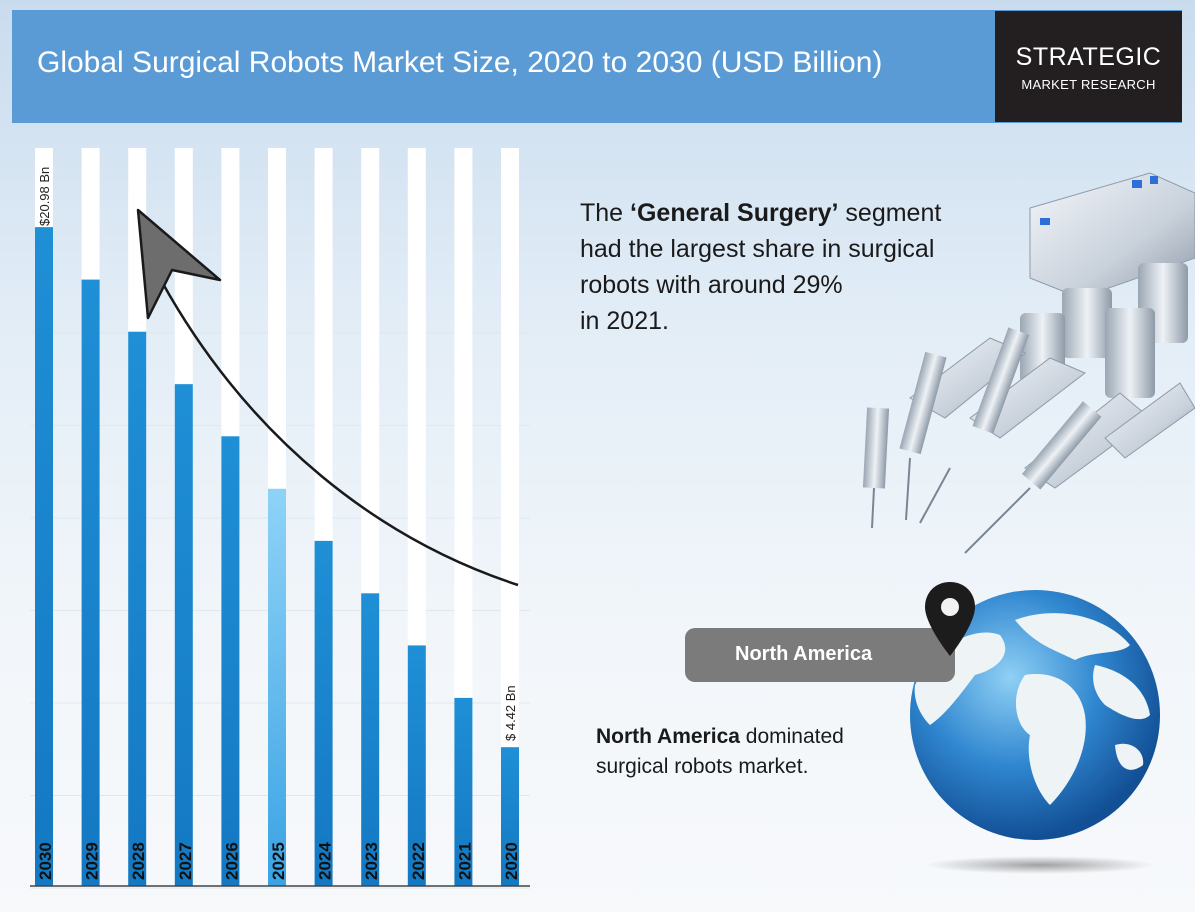  I want to click on logo-line2: MARKET RESEARCH, so click(1088, 84).